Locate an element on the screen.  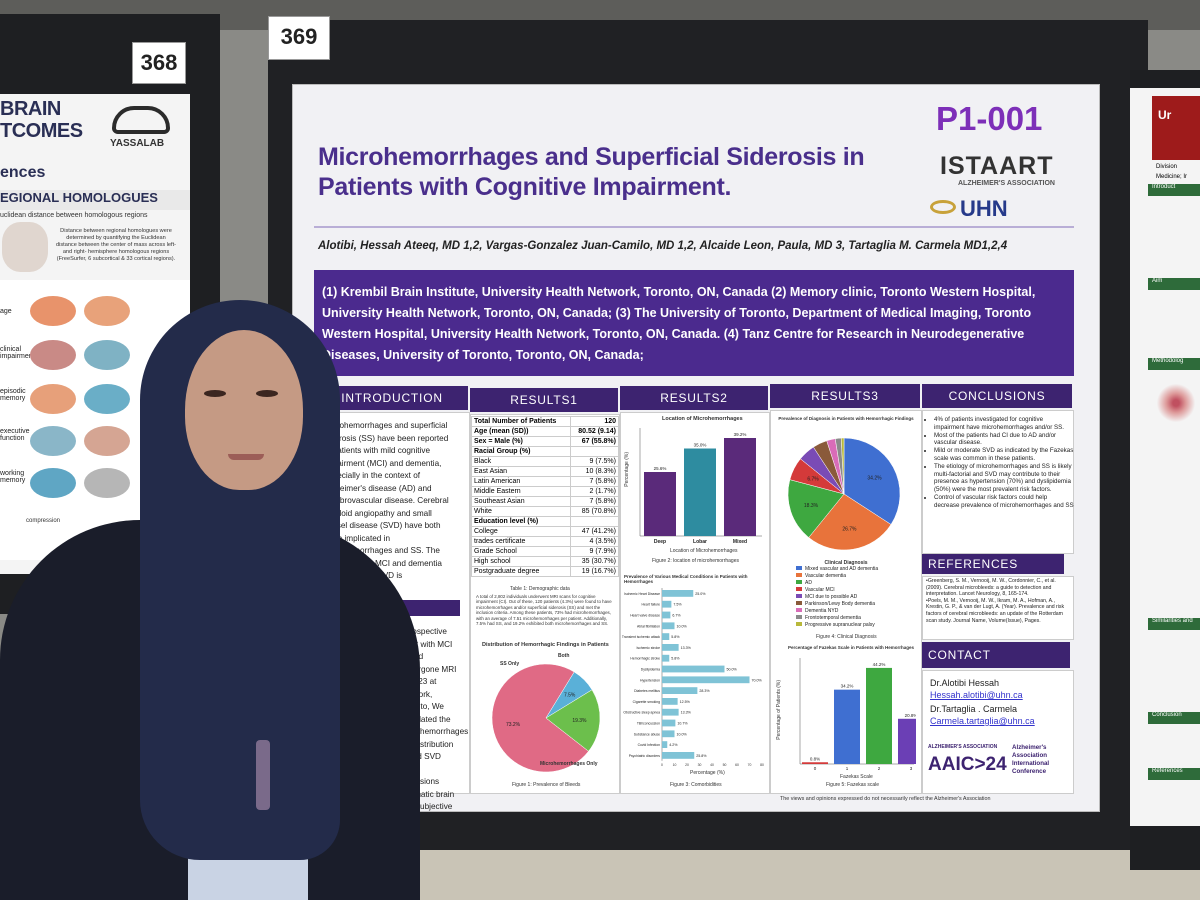
right-poster-section: References is located at coordinates (1174, 774).